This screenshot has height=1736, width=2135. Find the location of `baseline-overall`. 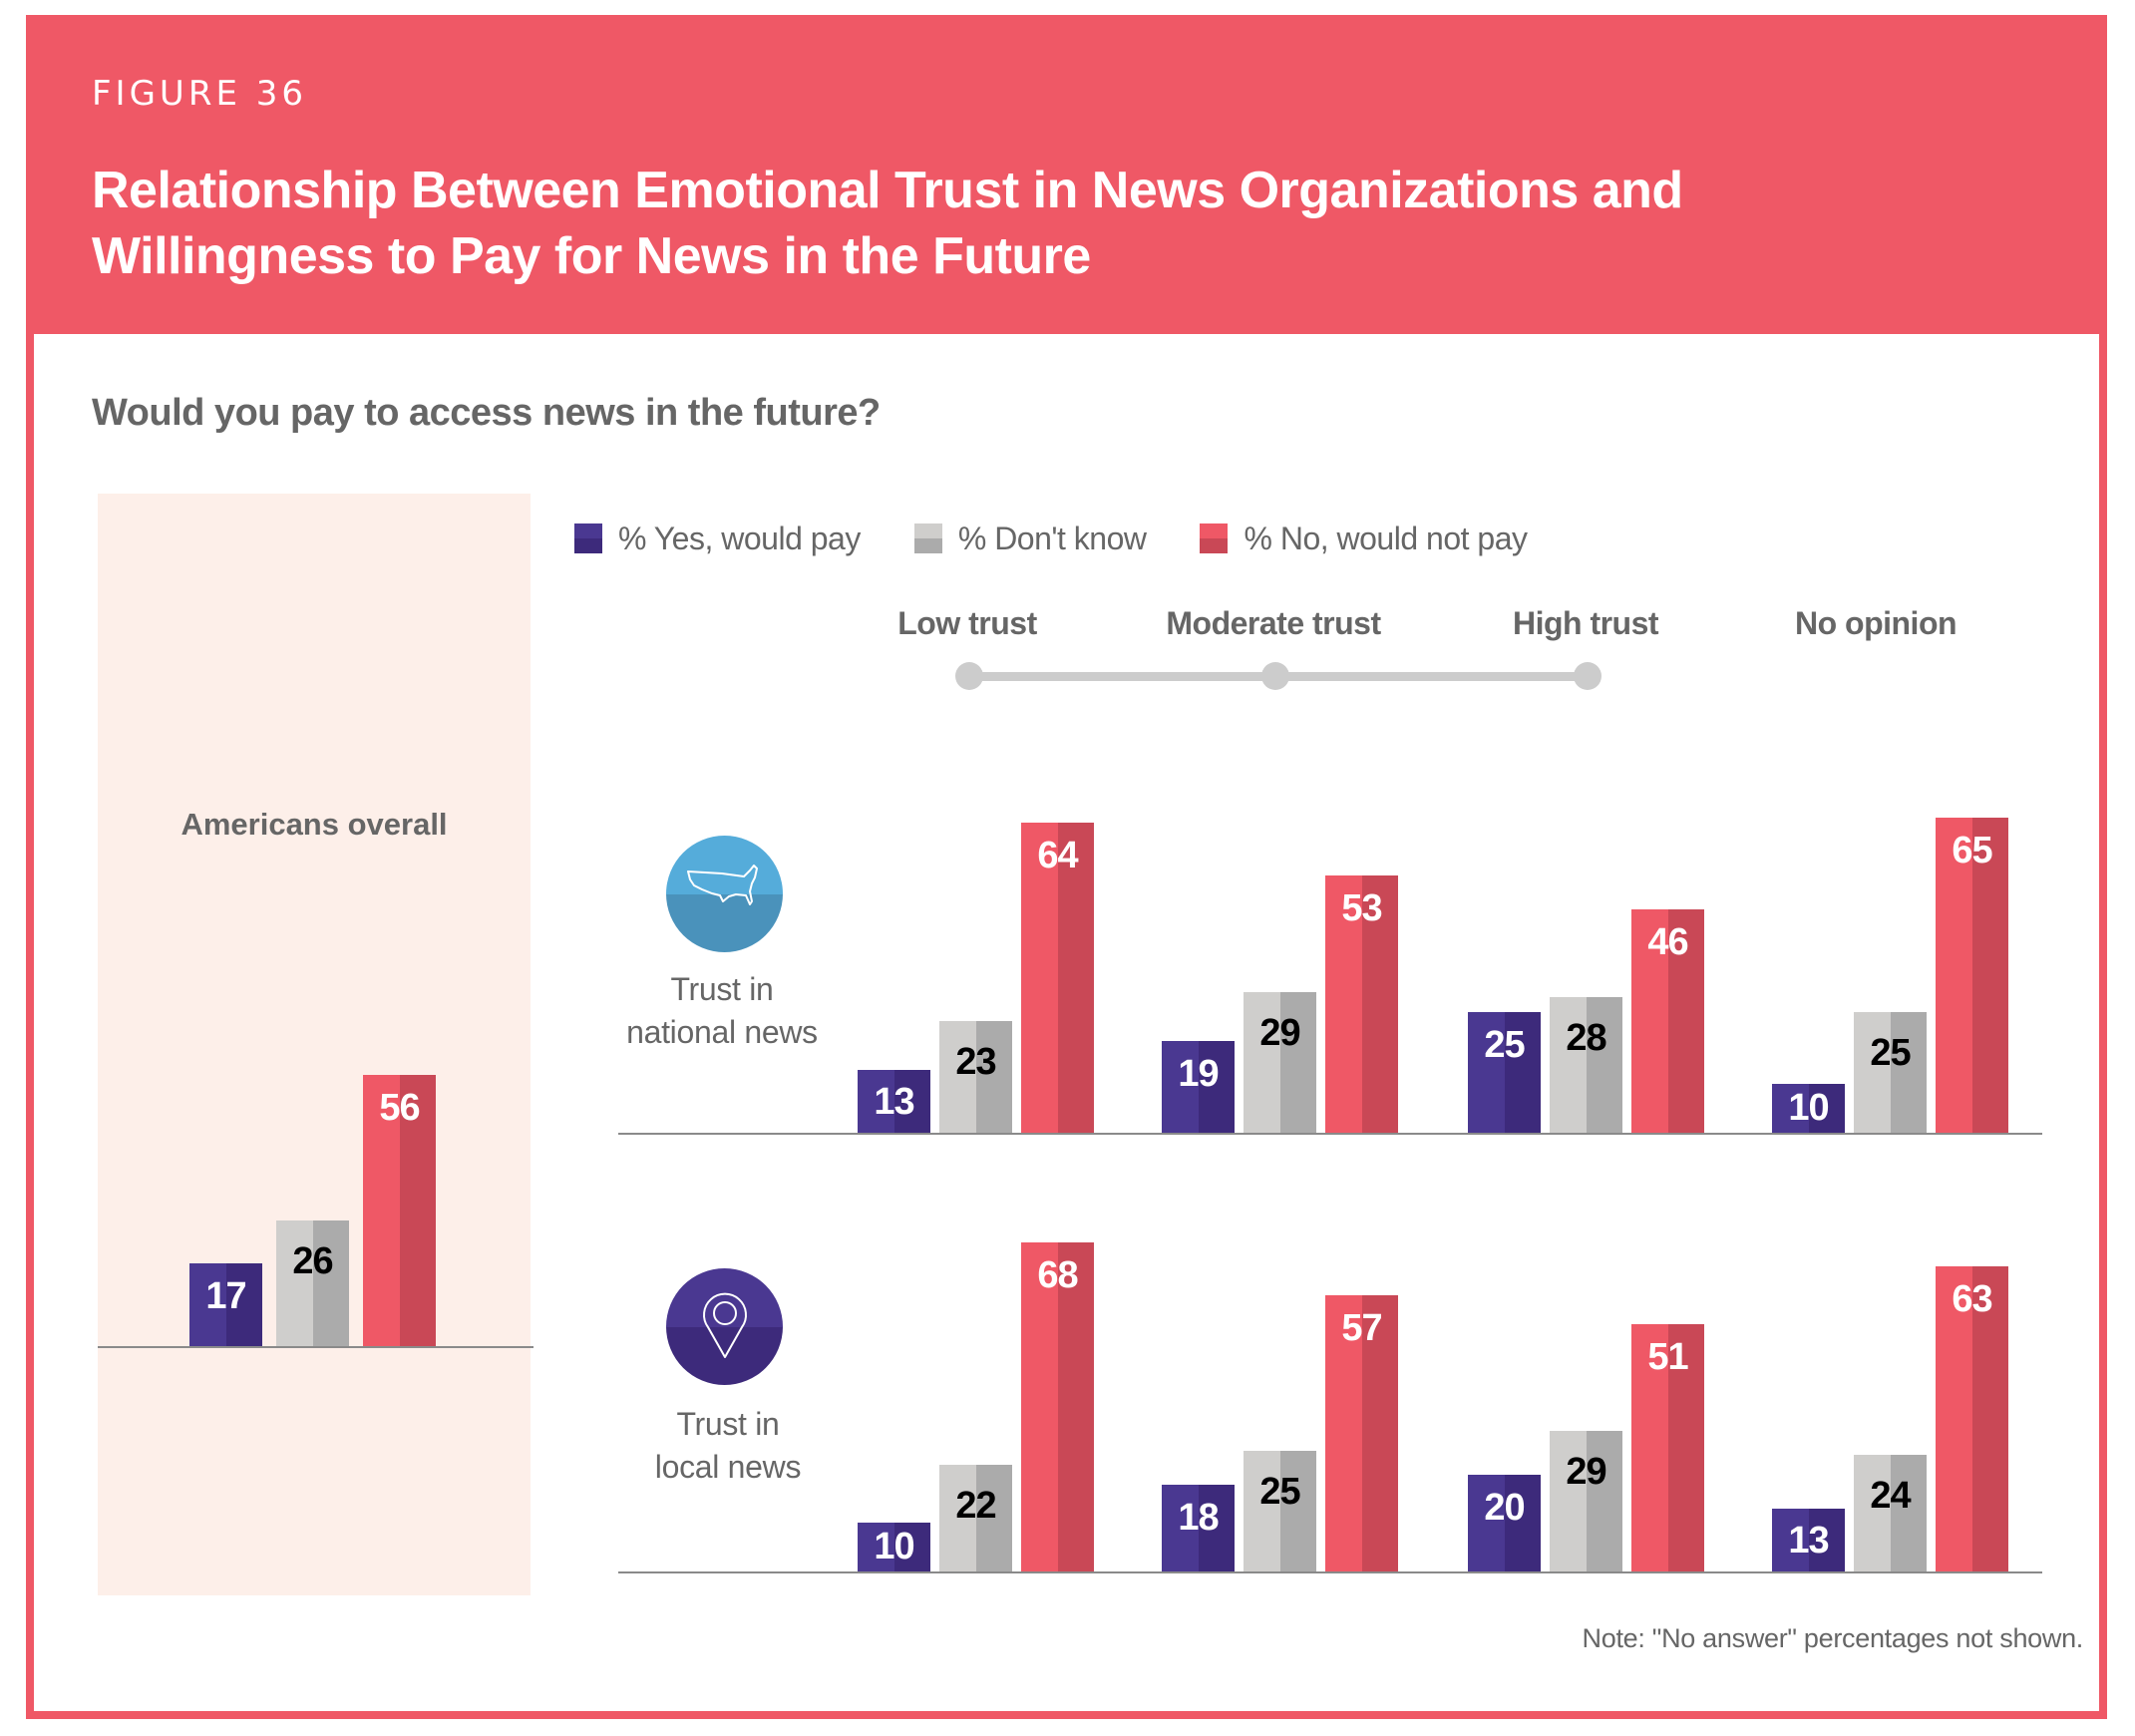

baseline-overall is located at coordinates (316, 1347).